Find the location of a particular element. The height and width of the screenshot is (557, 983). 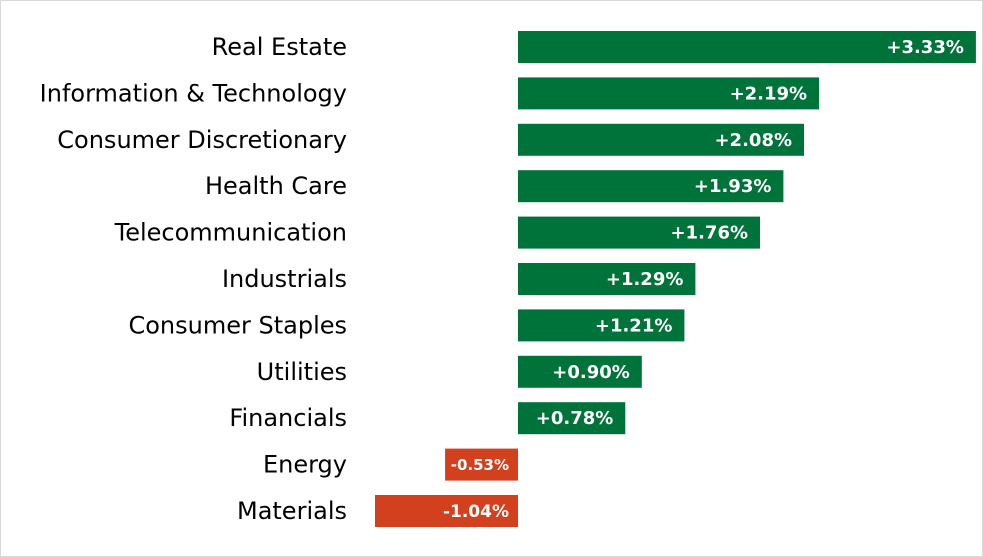

category-label: Information & Technology is located at coordinates (193, 93).